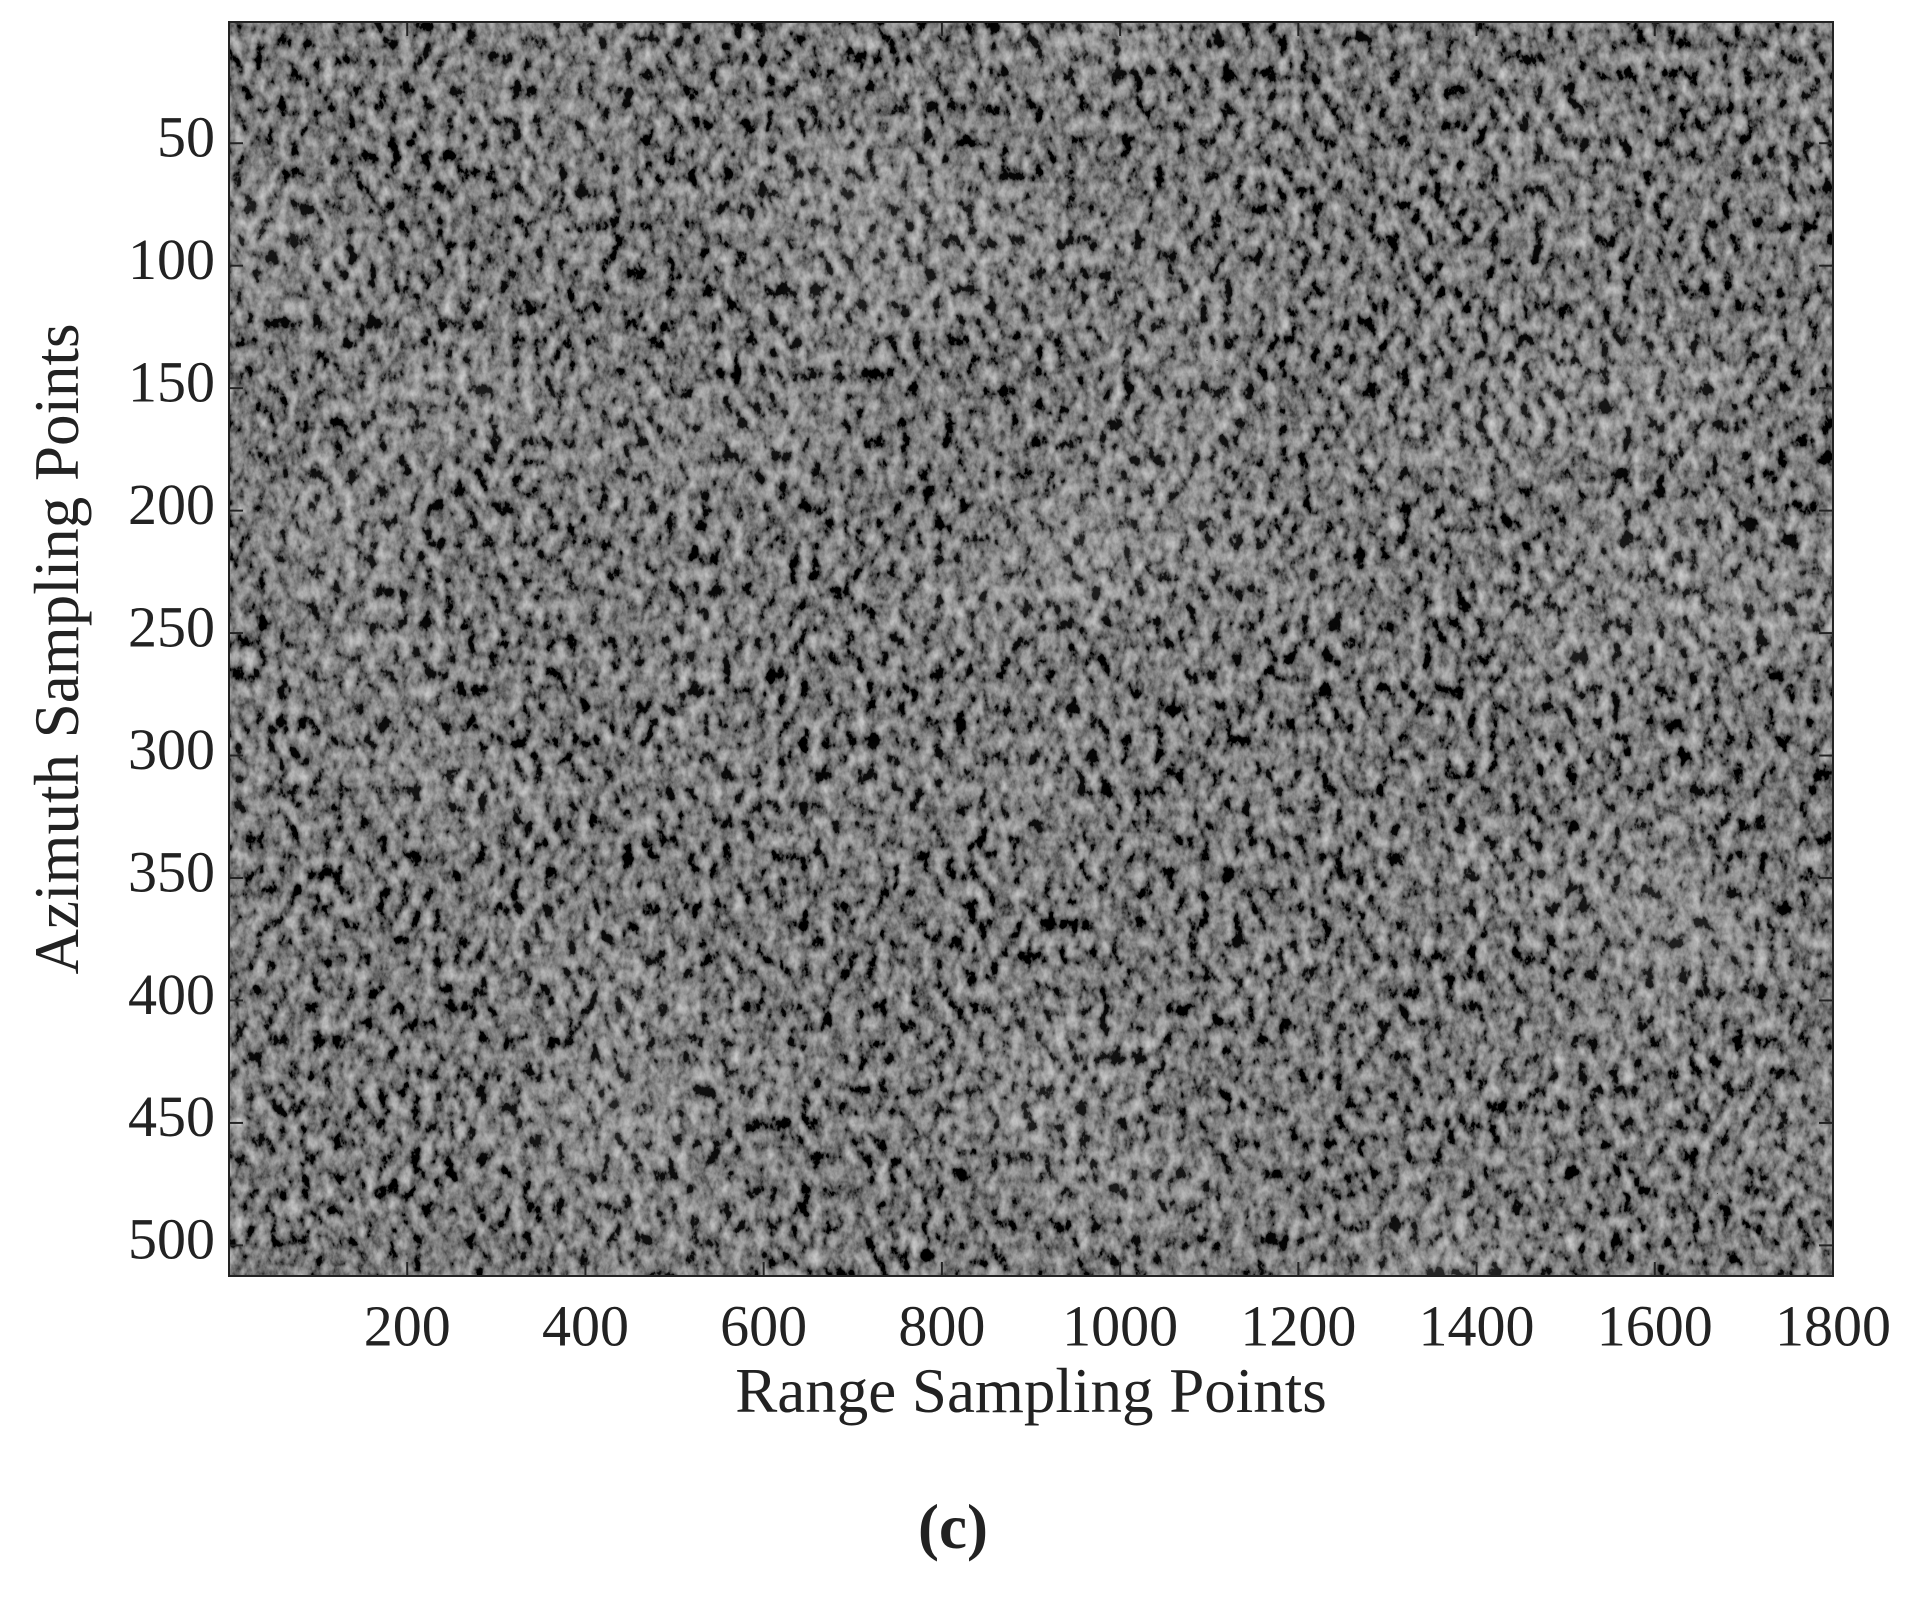  I want to click on y-tick-label: 200, so click(171, 504).